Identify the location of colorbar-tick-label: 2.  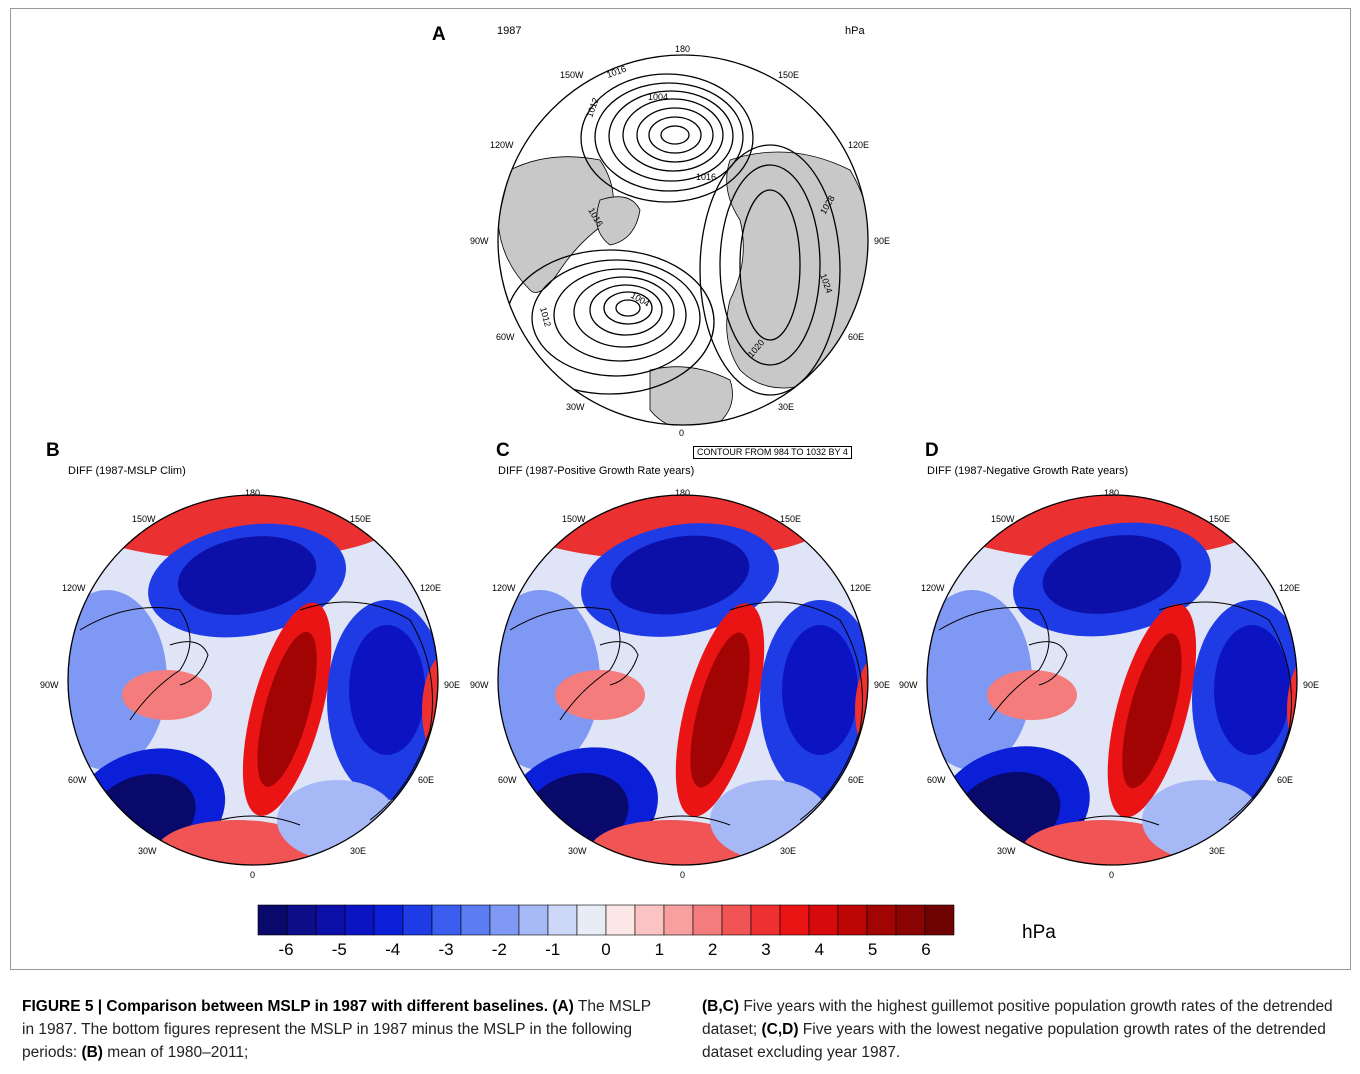
(712, 949).